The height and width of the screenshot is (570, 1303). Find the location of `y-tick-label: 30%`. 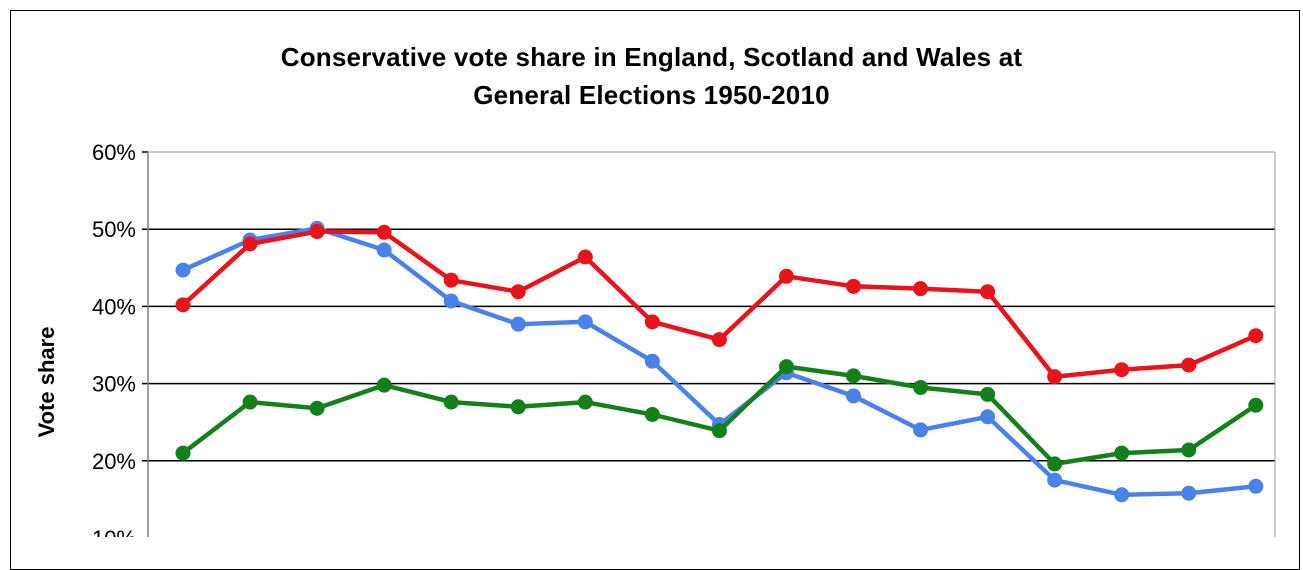

y-tick-label: 30% is located at coordinates (114, 384).